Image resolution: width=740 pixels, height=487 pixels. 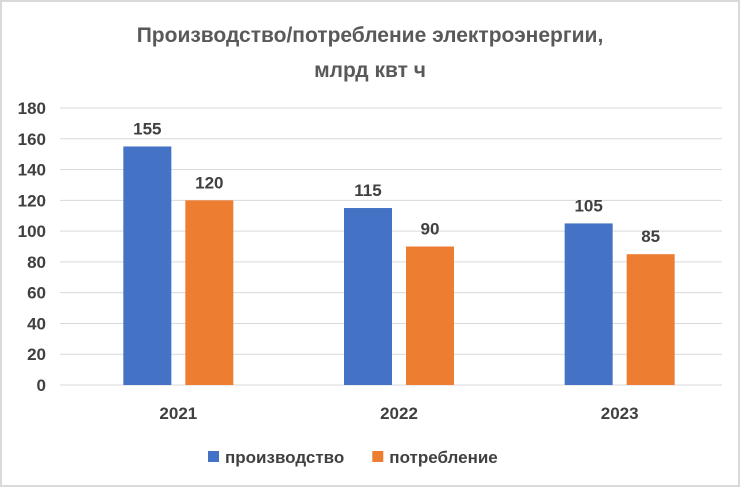 What do you see at coordinates (209, 292) in the screenshot?
I see `bar-потребление-2021` at bounding box center [209, 292].